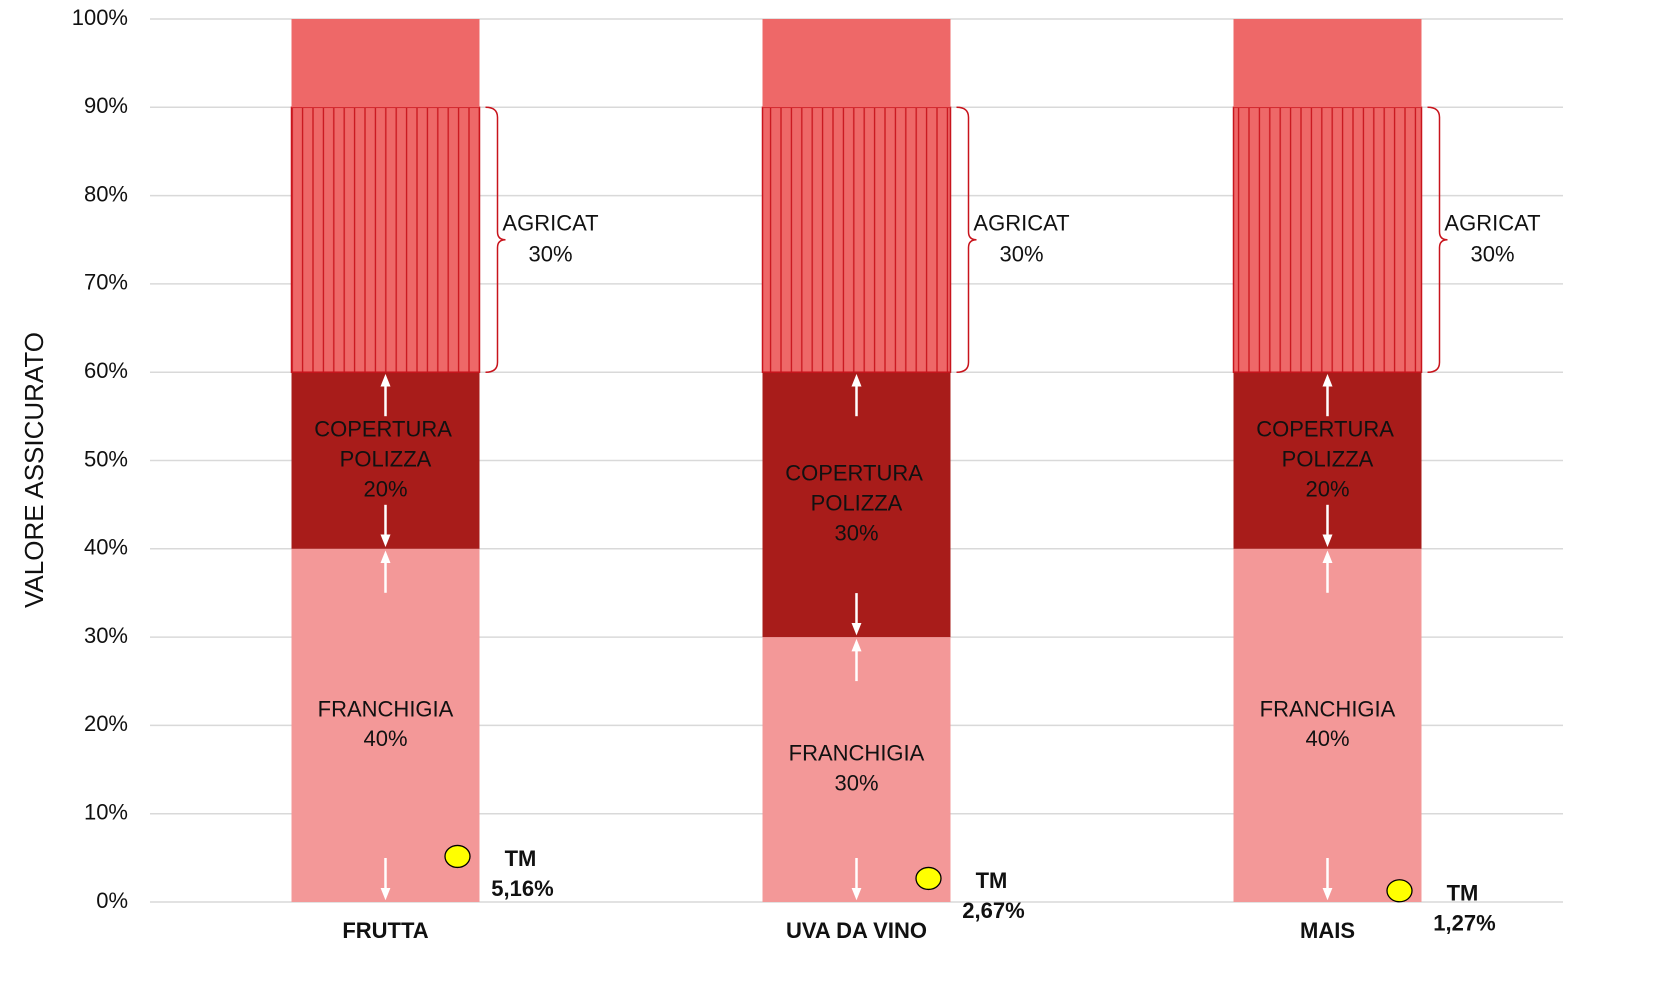  I want to click on marker-value-label: 5,16%, so click(522, 888).